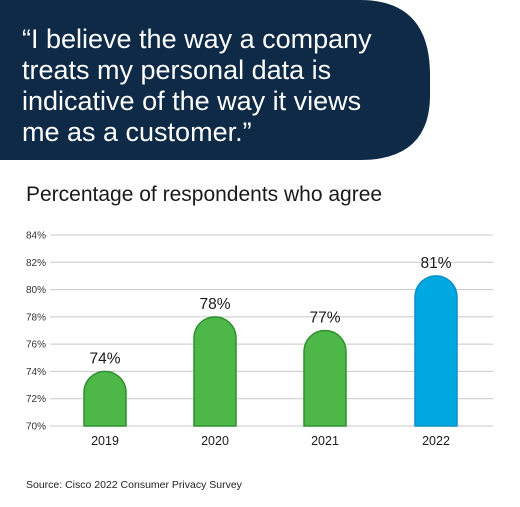 Image resolution: width=520 pixels, height=507 pixels. Describe the element at coordinates (104, 358) in the screenshot. I see `data-label: 74%` at that location.